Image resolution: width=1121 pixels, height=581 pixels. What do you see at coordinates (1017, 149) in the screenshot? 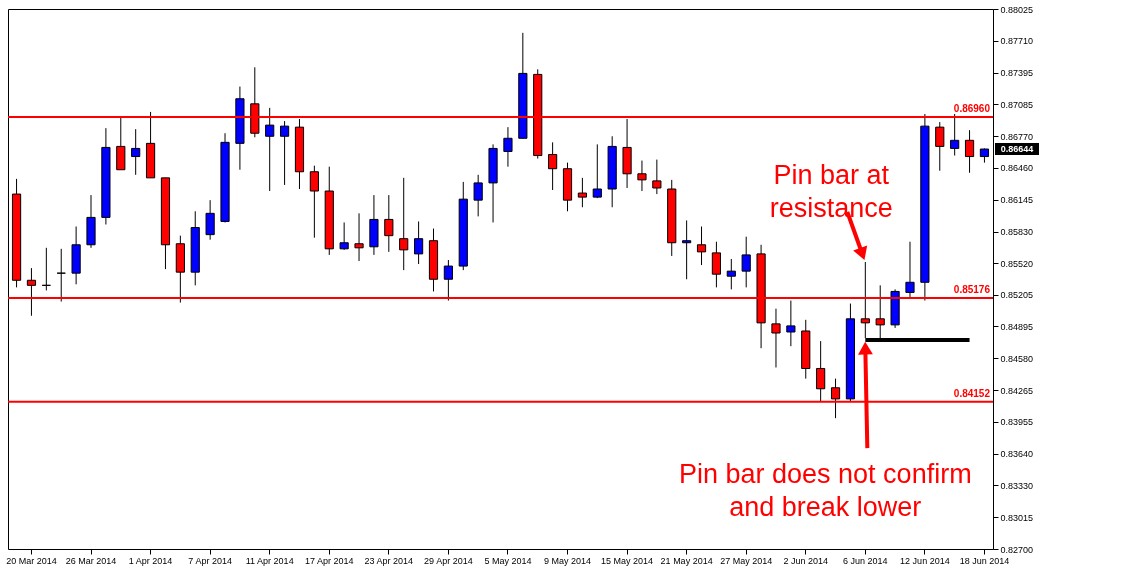
I see `text: 0.86644` at bounding box center [1017, 149].